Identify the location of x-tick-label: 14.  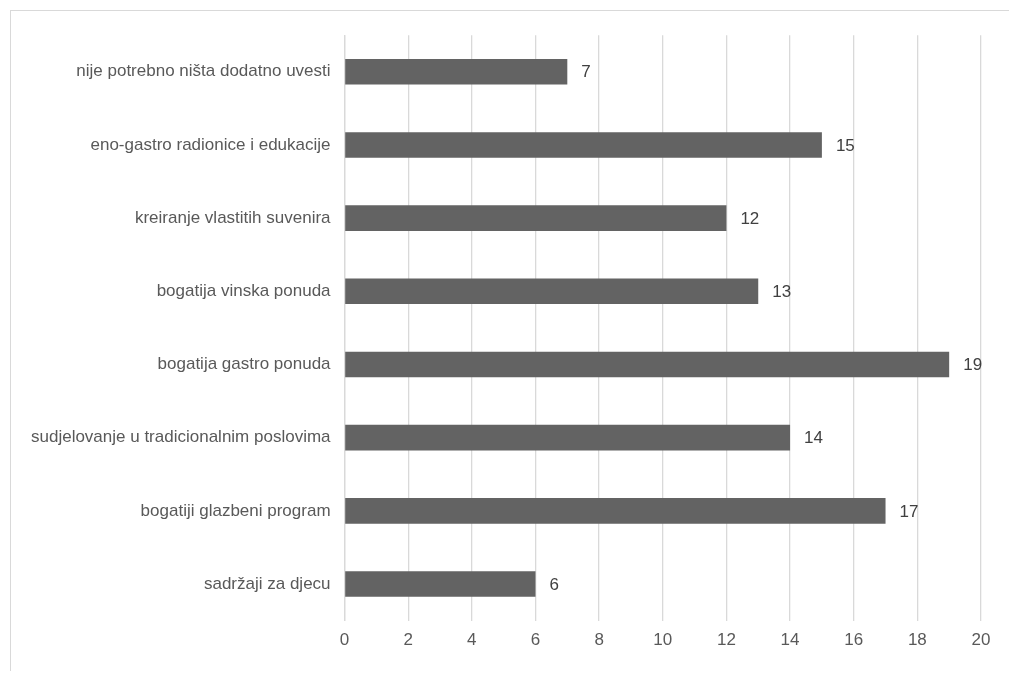
(790, 640).